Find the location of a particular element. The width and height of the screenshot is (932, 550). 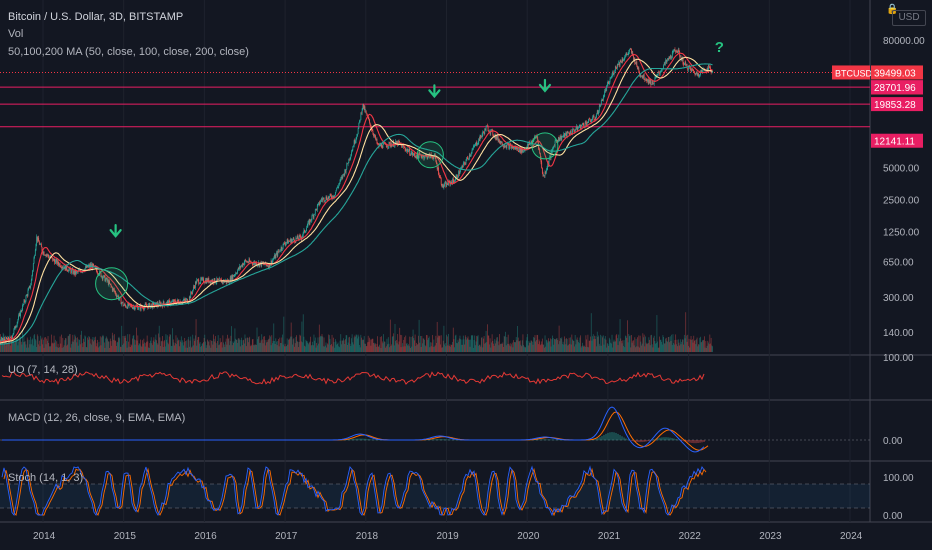

uo-legend: UO (7, 14, 28) is located at coordinates (43, 370).